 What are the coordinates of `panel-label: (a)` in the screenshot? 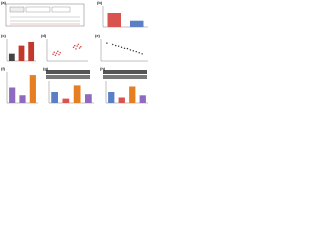 It's located at (4, 2).